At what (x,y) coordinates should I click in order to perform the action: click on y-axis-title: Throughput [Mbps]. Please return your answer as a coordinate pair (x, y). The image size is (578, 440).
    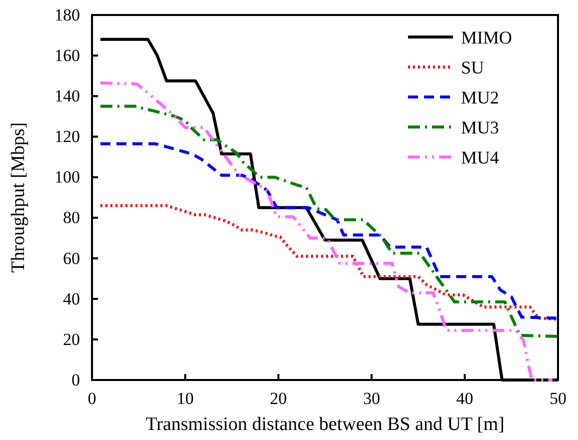
    Looking at the image, I should click on (18, 197).